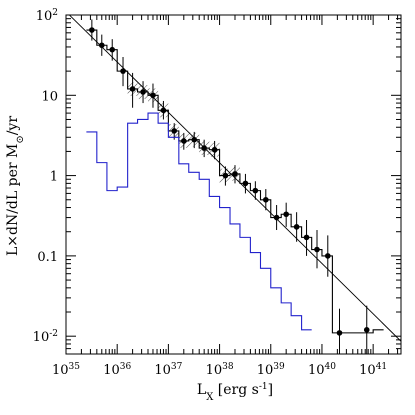  I want to click on y-tick-label: 10⁻², so click(45, 337).